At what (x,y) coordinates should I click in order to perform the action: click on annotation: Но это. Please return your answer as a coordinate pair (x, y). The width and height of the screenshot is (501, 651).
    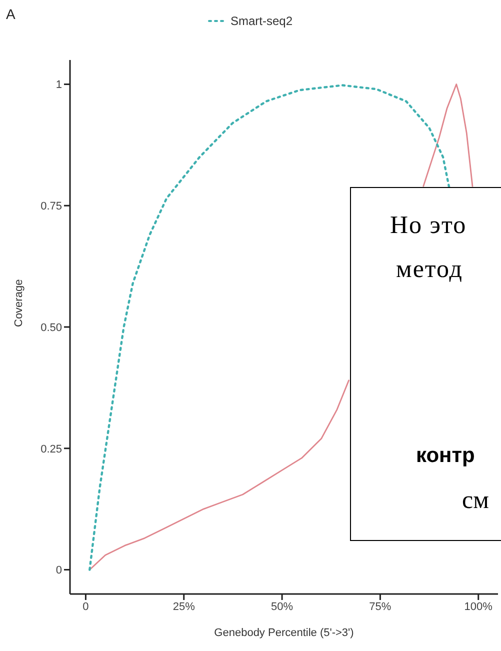
    Looking at the image, I should click on (428, 226).